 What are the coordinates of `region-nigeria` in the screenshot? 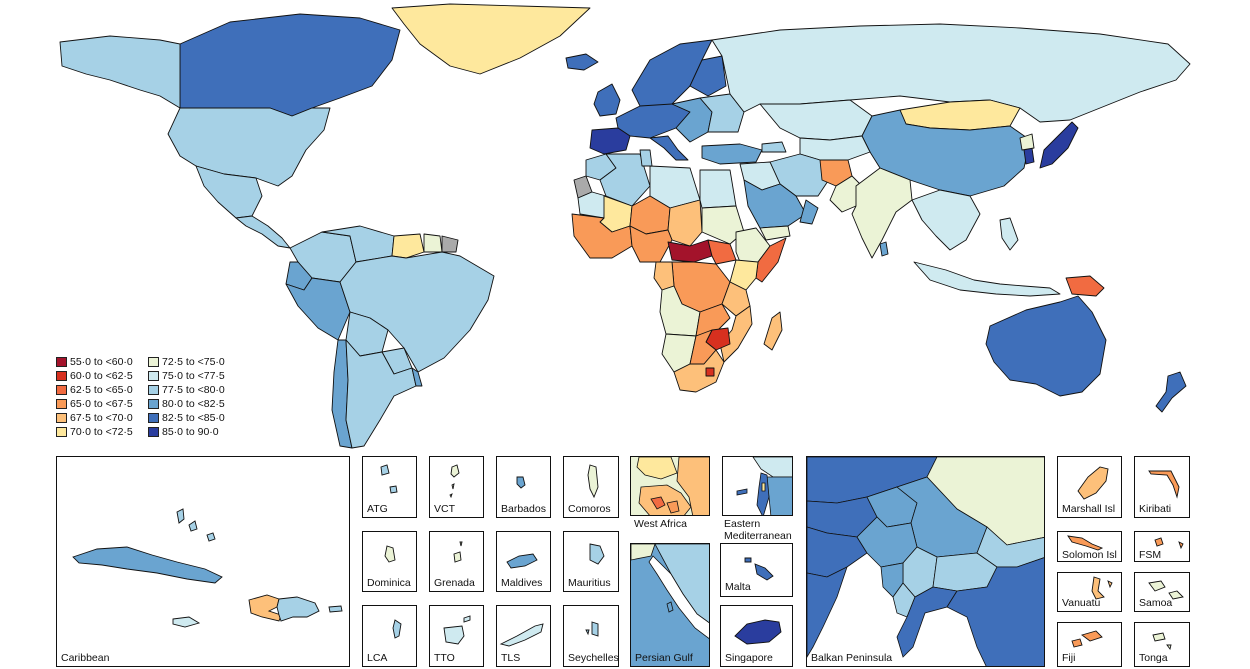 It's located at (651, 244).